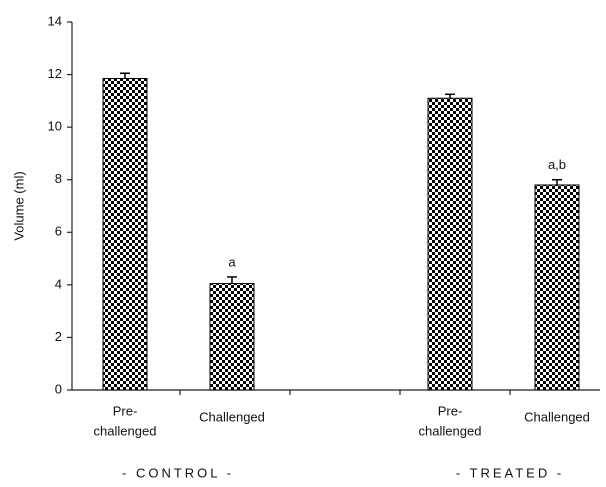 The width and height of the screenshot is (606, 487). What do you see at coordinates (55, 20) in the screenshot?
I see `y-tick-label: 14` at bounding box center [55, 20].